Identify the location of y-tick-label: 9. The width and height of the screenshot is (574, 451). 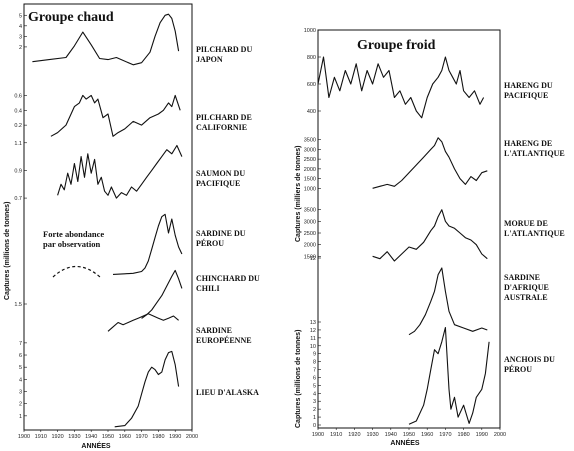
(314, 355).